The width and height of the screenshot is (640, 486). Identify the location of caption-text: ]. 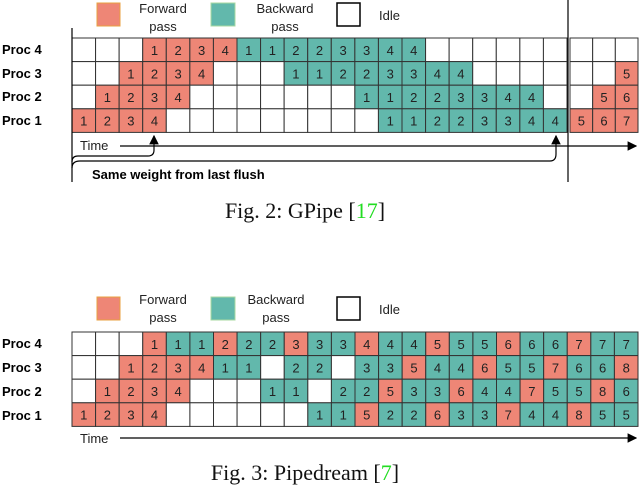
(395, 472).